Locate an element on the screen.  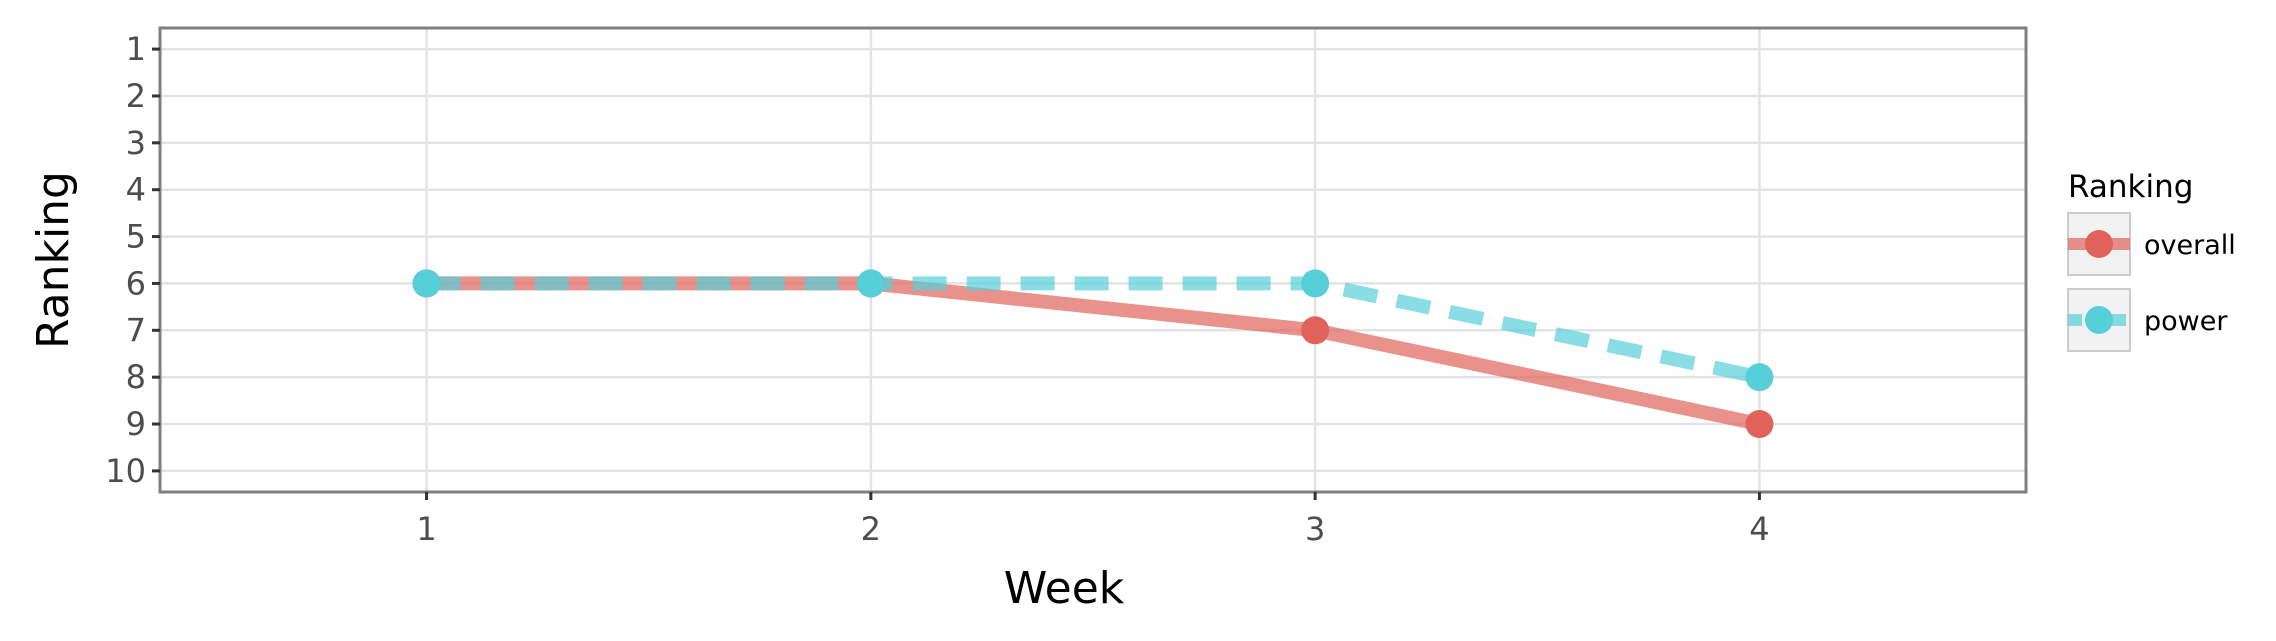
series-line-power is located at coordinates (1093, 330).